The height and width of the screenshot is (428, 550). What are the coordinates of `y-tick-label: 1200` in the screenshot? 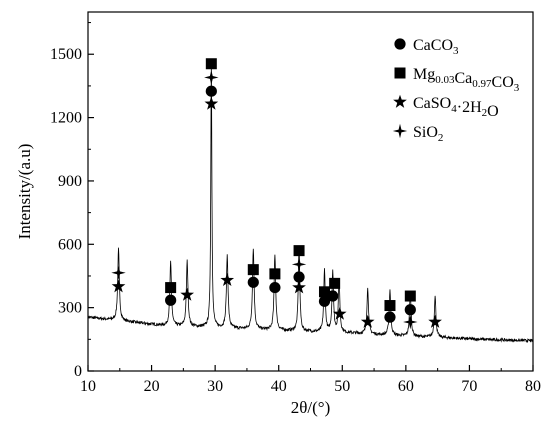 It's located at (66, 118).